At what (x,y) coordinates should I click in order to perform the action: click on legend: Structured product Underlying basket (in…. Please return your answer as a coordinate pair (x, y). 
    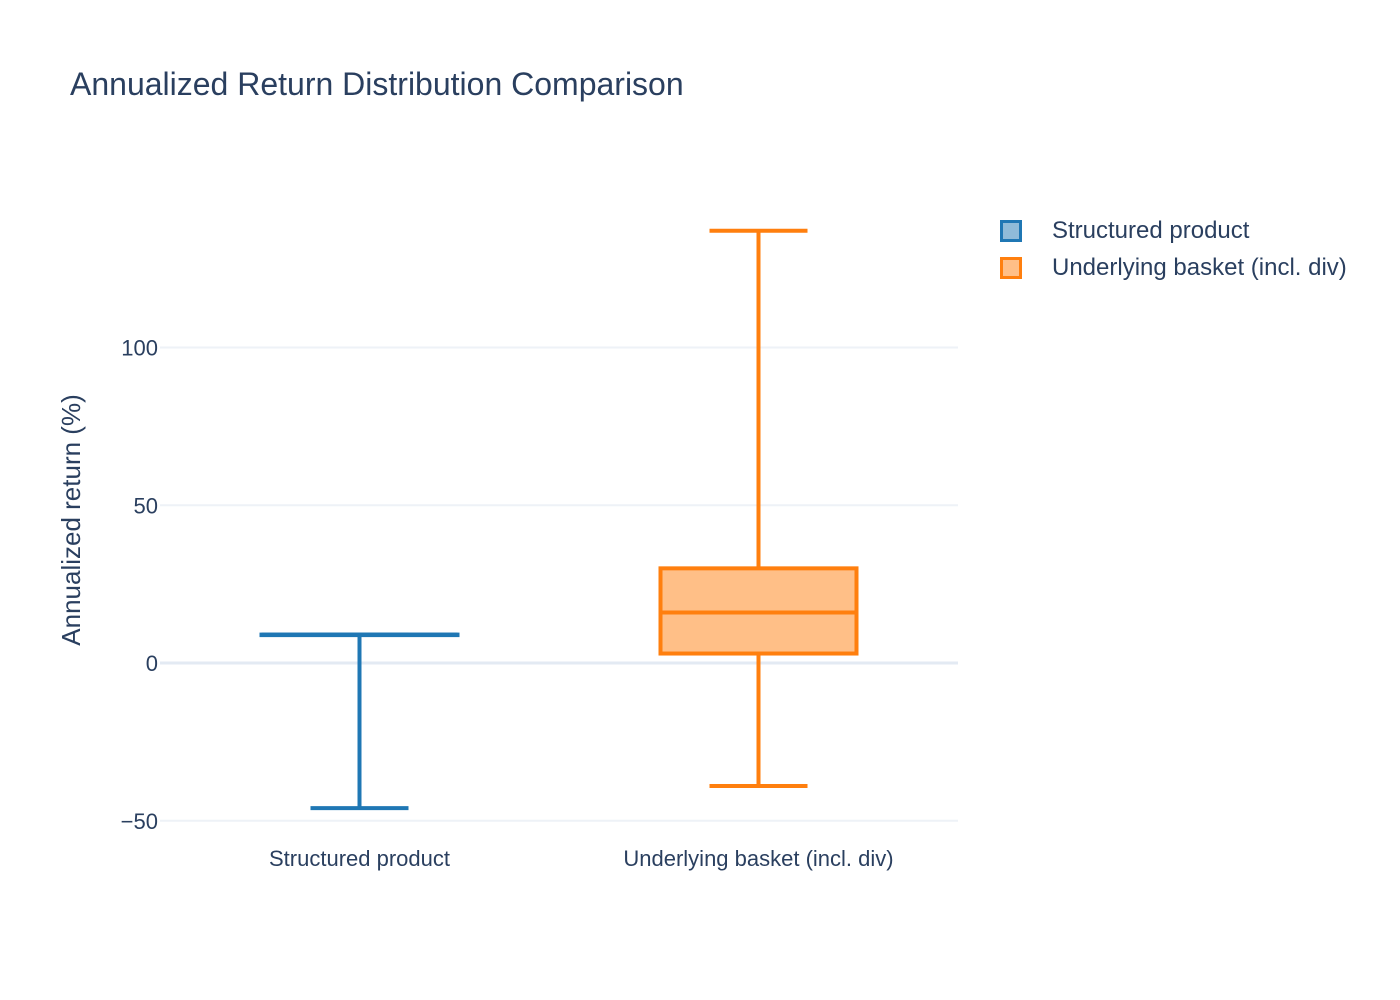
    Looking at the image, I should click on (1173, 249).